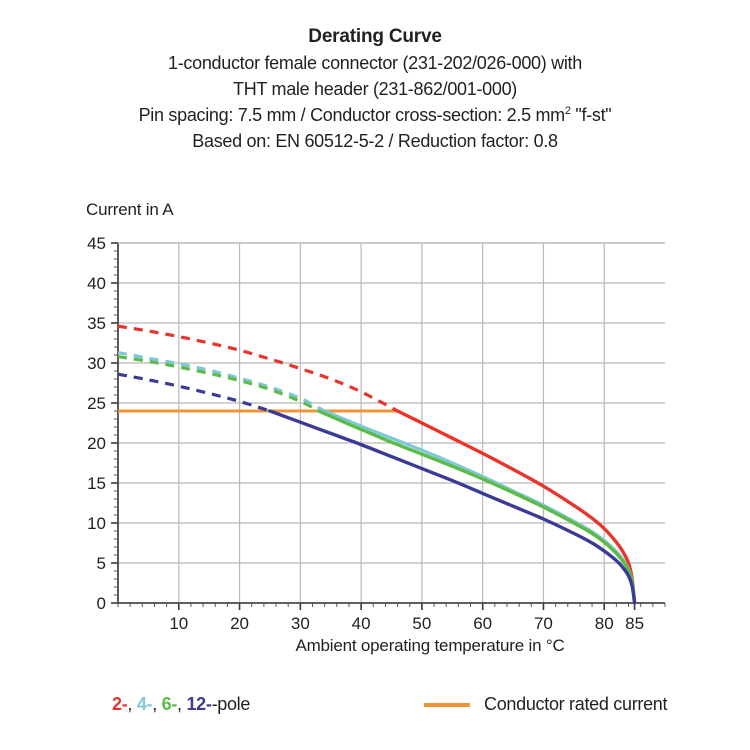  I want to click on y-tick-label: 5, so click(101, 563).